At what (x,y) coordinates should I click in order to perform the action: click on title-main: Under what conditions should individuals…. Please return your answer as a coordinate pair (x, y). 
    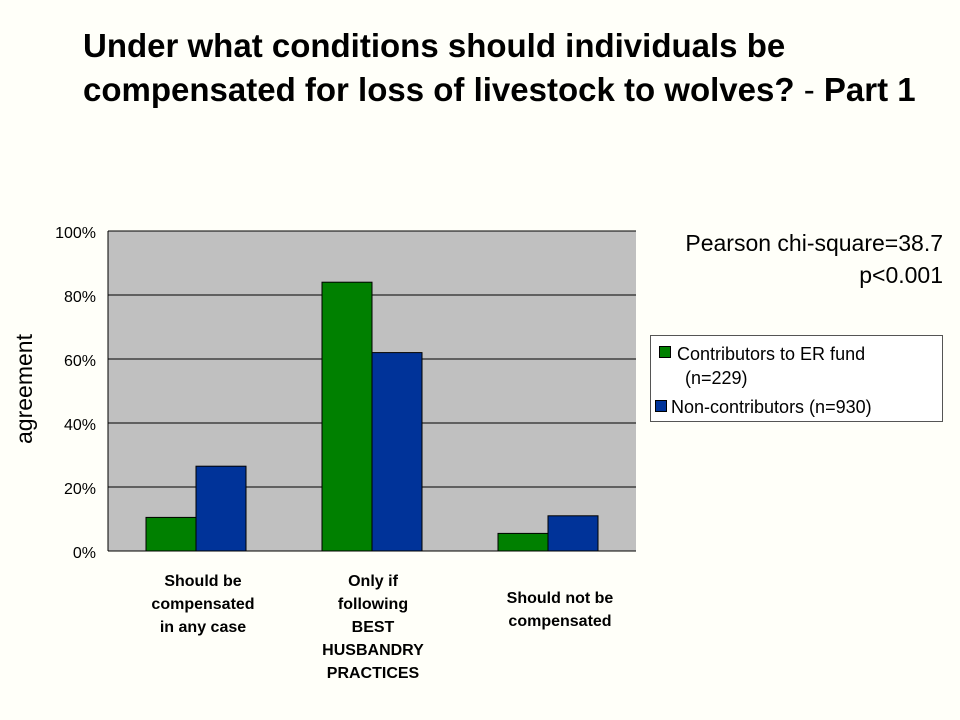
    Looking at the image, I should click on (439, 67).